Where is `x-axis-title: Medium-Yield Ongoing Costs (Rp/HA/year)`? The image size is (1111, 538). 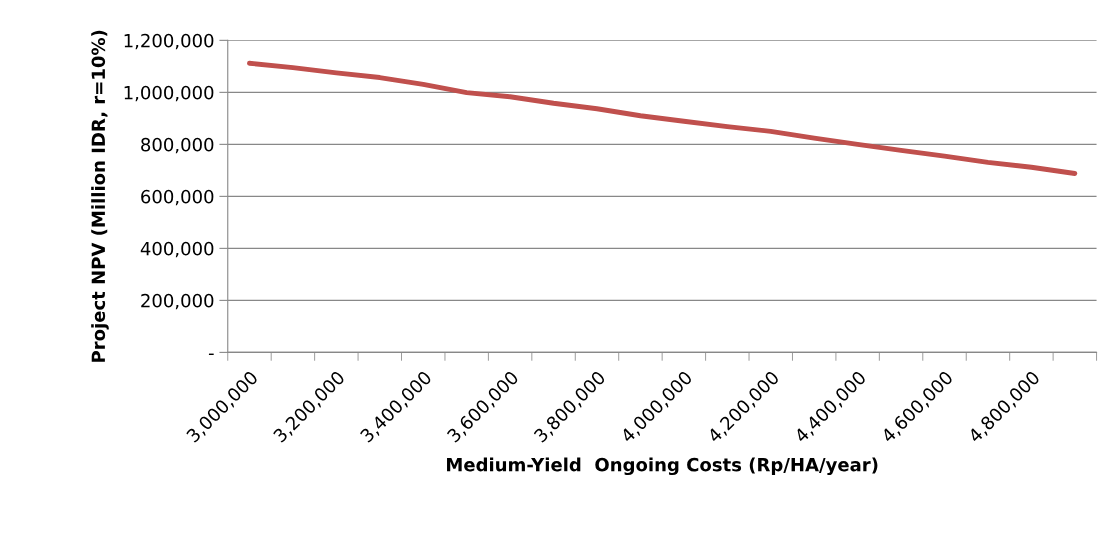 x-axis-title: Medium-Yield Ongoing Costs (Rp/HA/year) is located at coordinates (662, 466).